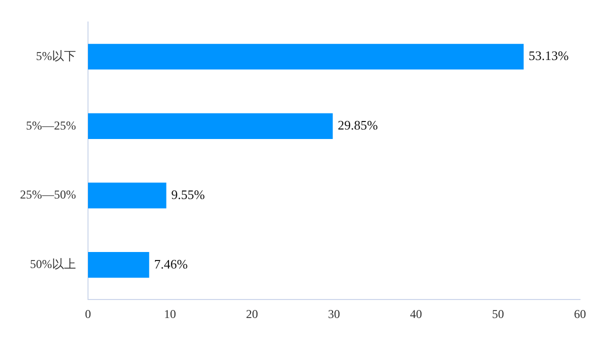  I want to click on x-tick-label: 0, so click(87, 313).